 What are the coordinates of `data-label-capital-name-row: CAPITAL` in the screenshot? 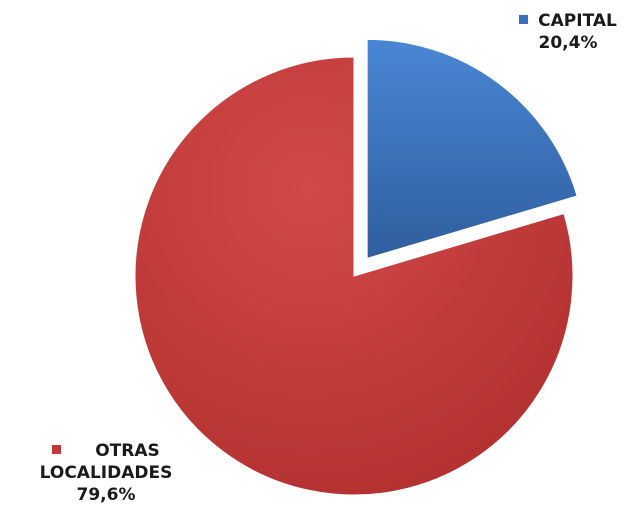 It's located at (568, 21).